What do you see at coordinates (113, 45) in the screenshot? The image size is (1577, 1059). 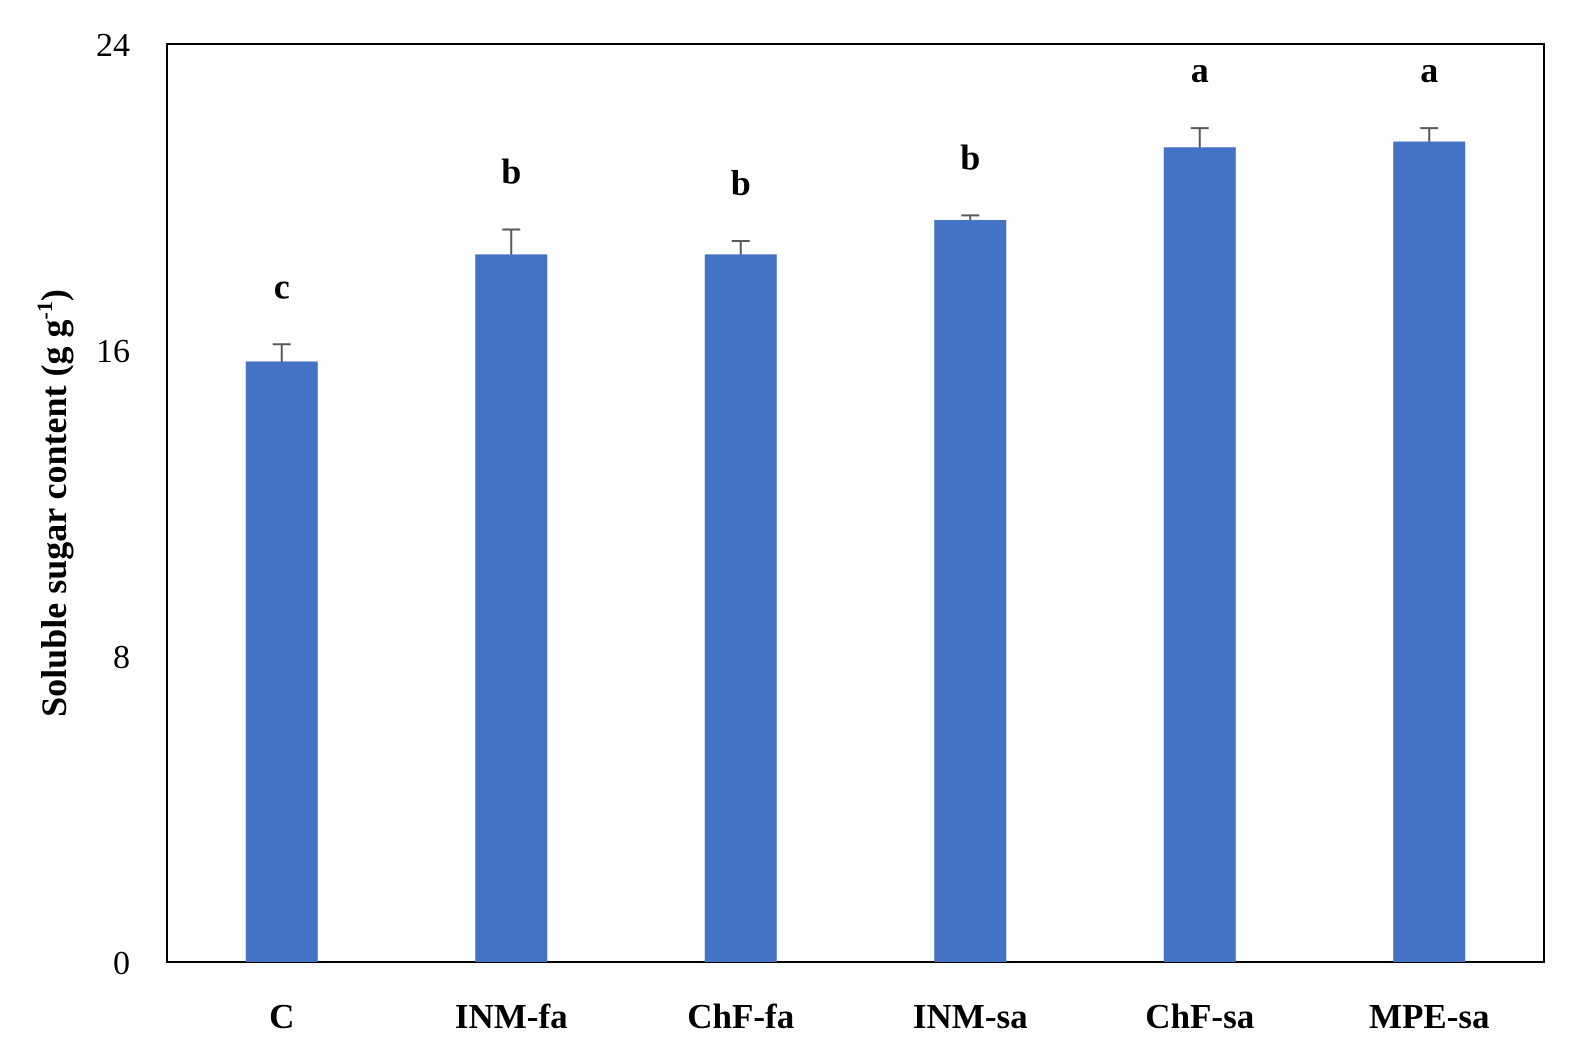 I see `y-tick-label: 24` at bounding box center [113, 45].